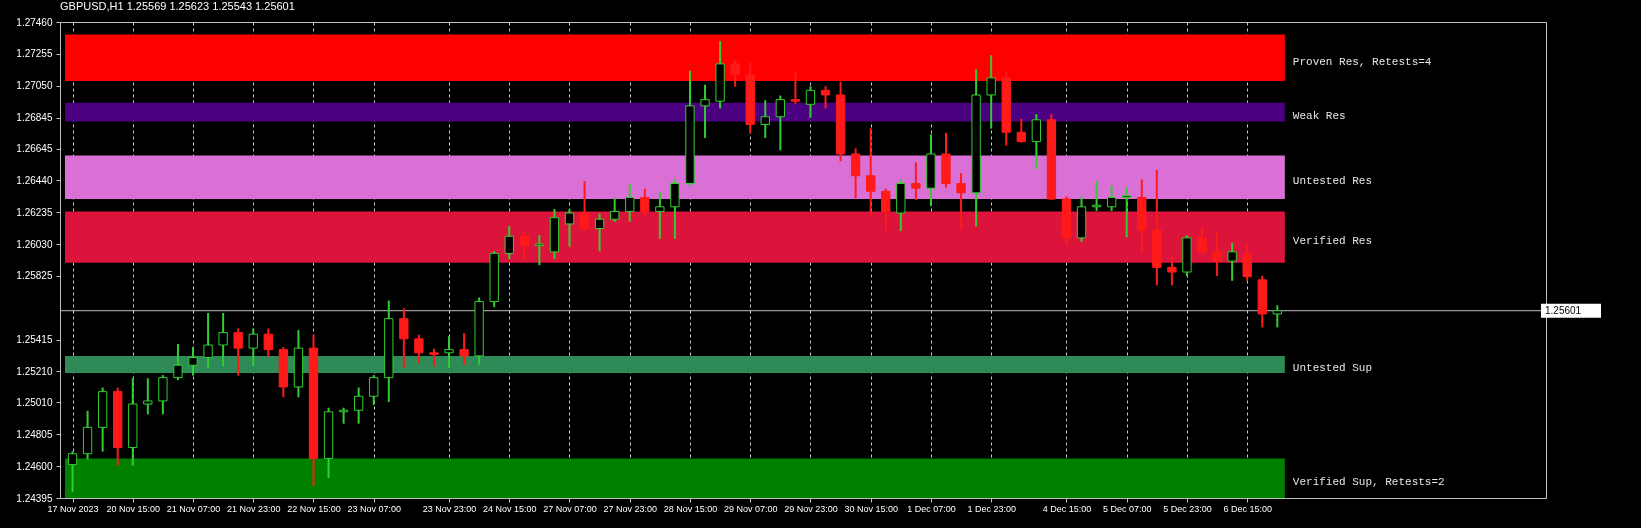  What do you see at coordinates (73, 508) in the screenshot?
I see `x-tick-label: 17 Nov 2023` at bounding box center [73, 508].